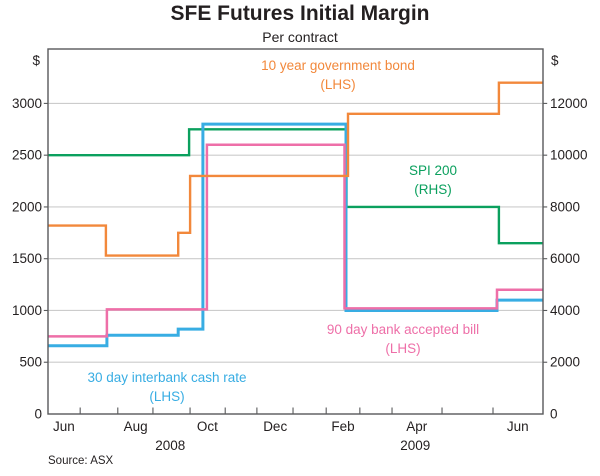 The width and height of the screenshot is (600, 476). What do you see at coordinates (565, 310) in the screenshot?
I see `right-axis-label: 4000` at bounding box center [565, 310].